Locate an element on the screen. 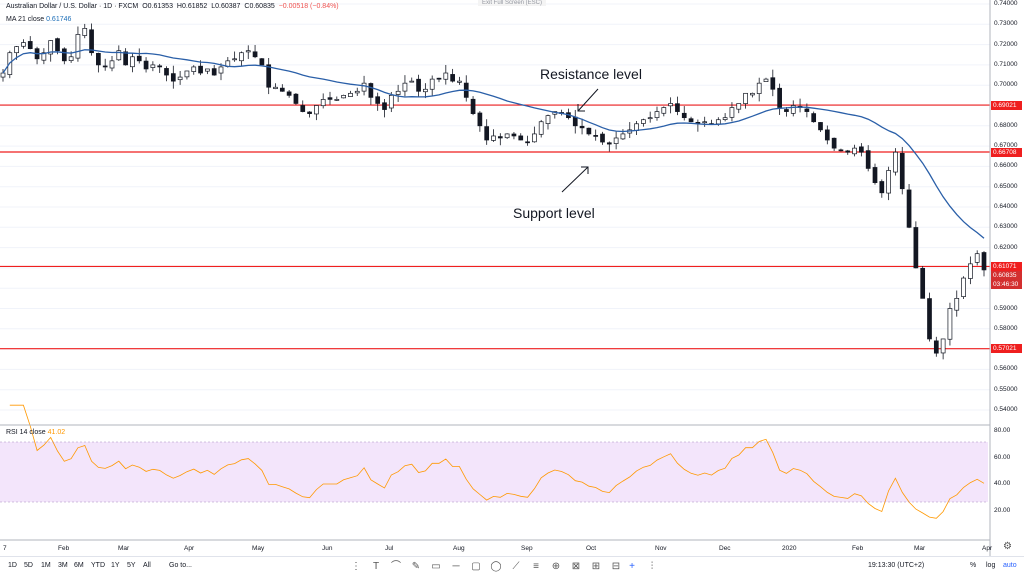 The width and height of the screenshot is (1024, 577). support-annotation: Support level is located at coordinates (554, 213).